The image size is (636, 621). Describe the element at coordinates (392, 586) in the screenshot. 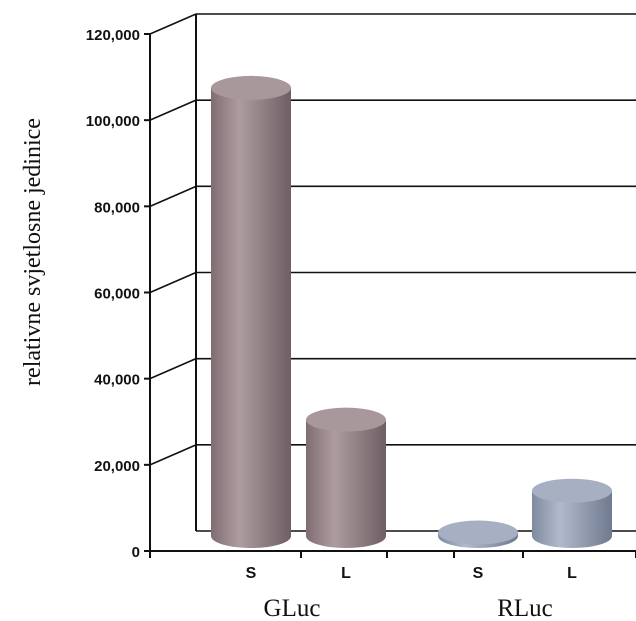

I see `x-axis-labels: S L GLuc S L RLuc` at that location.